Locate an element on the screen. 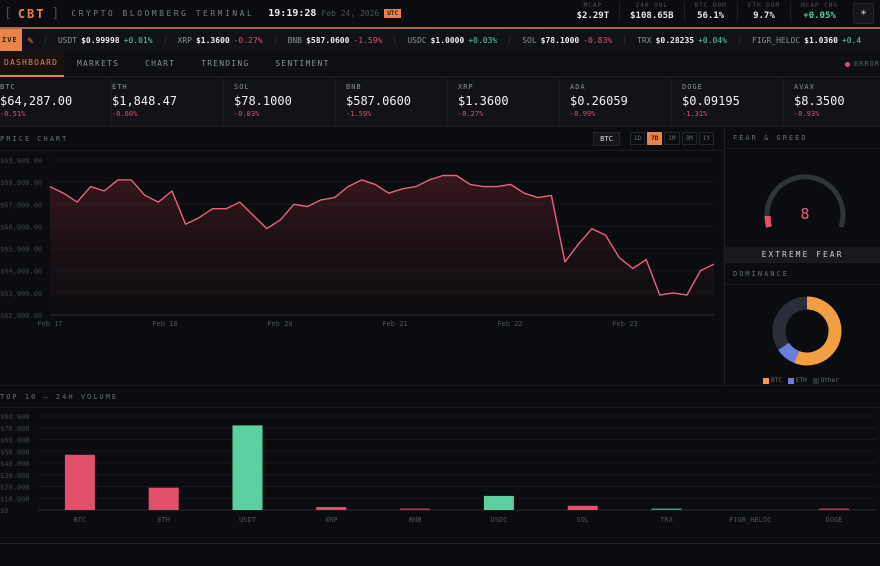 This screenshot has width=880, height=566. svg-text: $60.00B is located at coordinates (15, 441).